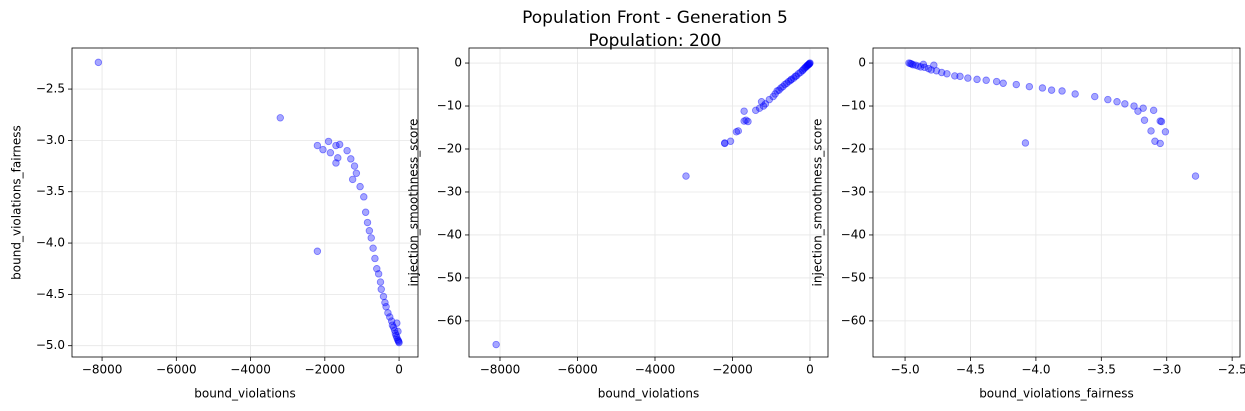  I want to click on x-tick-label: −6000, so click(577, 370).